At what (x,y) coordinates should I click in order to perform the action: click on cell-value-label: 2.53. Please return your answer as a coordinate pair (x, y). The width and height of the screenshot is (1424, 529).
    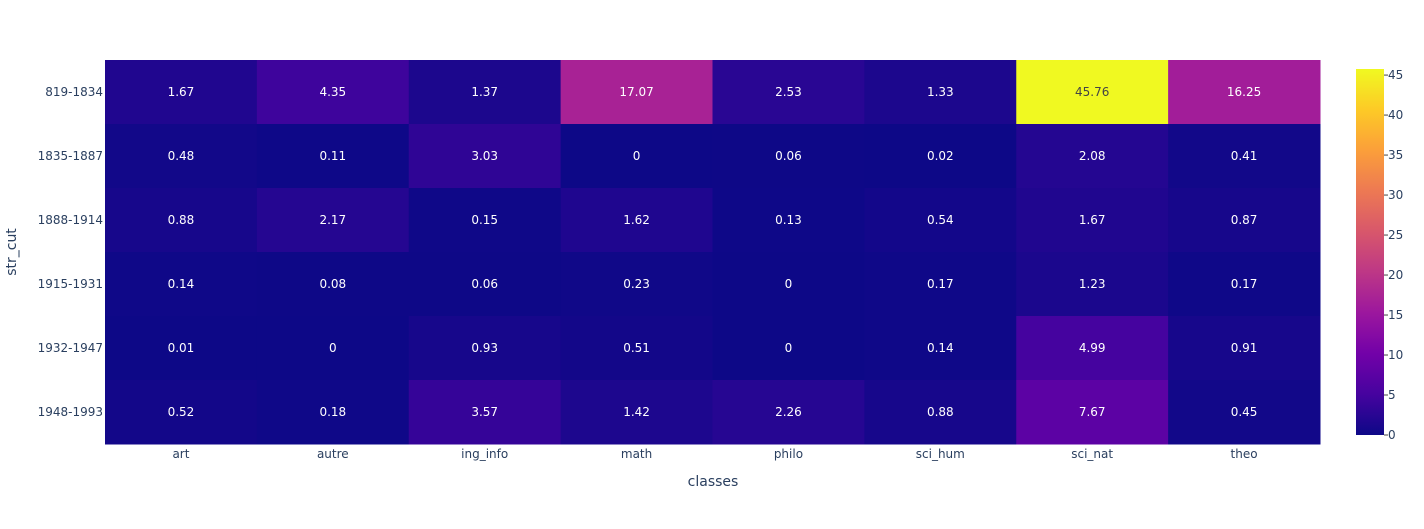
    Looking at the image, I should click on (788, 92).